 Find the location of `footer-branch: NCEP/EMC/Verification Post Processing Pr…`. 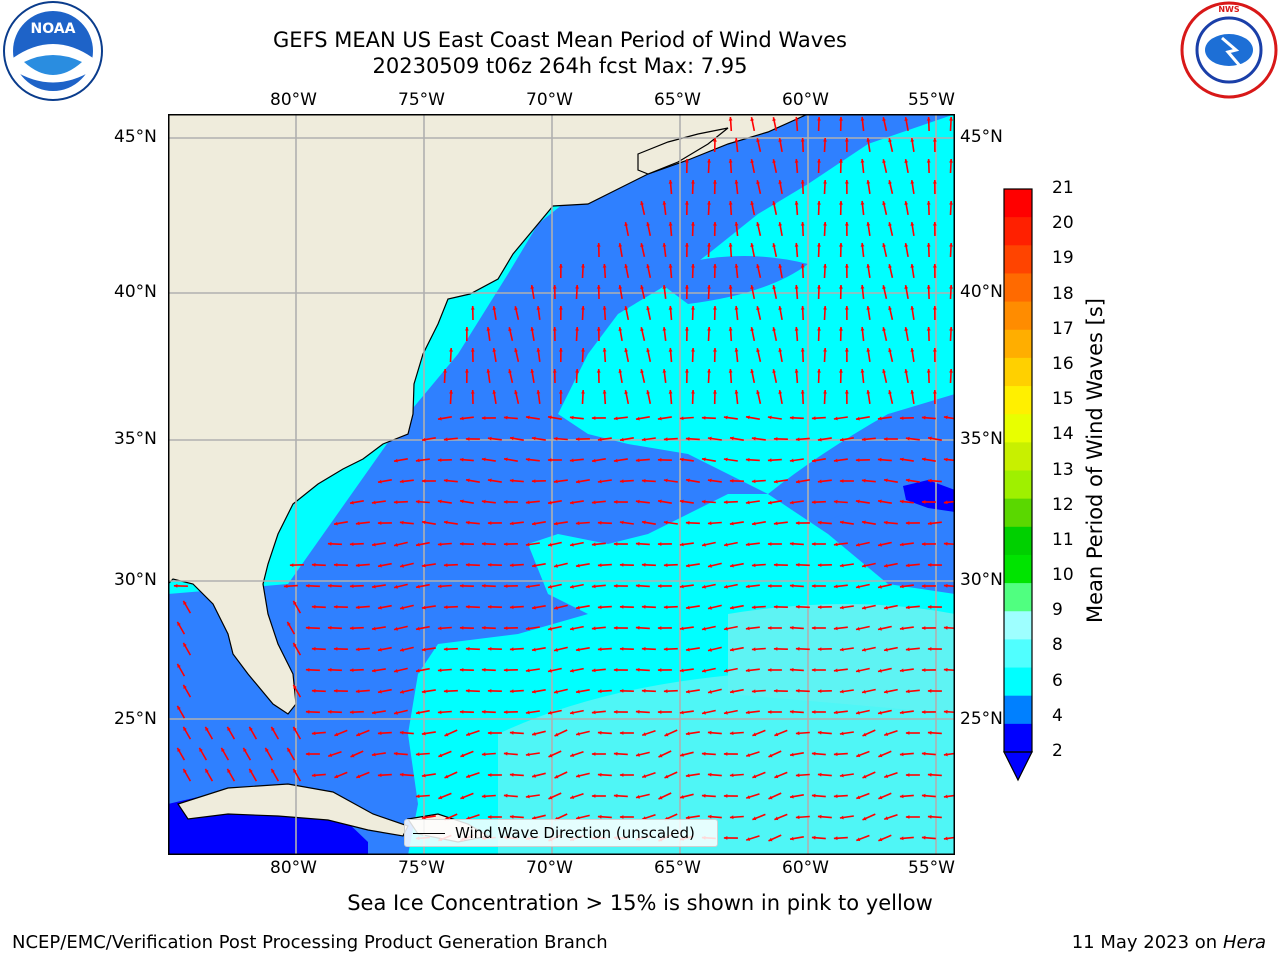

footer-branch: NCEP/EMC/Verification Post Processing Pr… is located at coordinates (310, 942).